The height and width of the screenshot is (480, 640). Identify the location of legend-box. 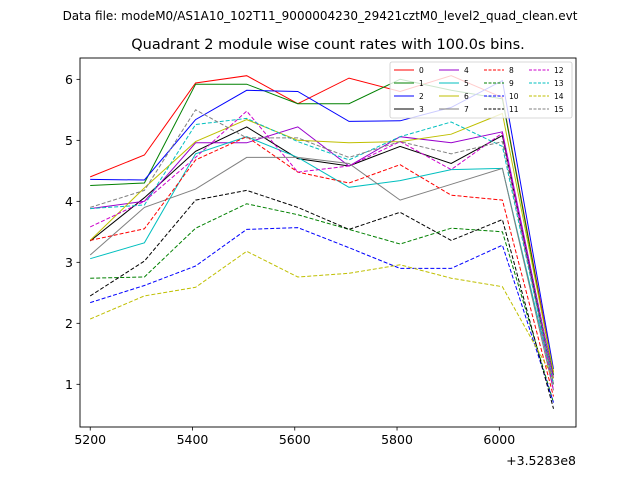
(481, 90).